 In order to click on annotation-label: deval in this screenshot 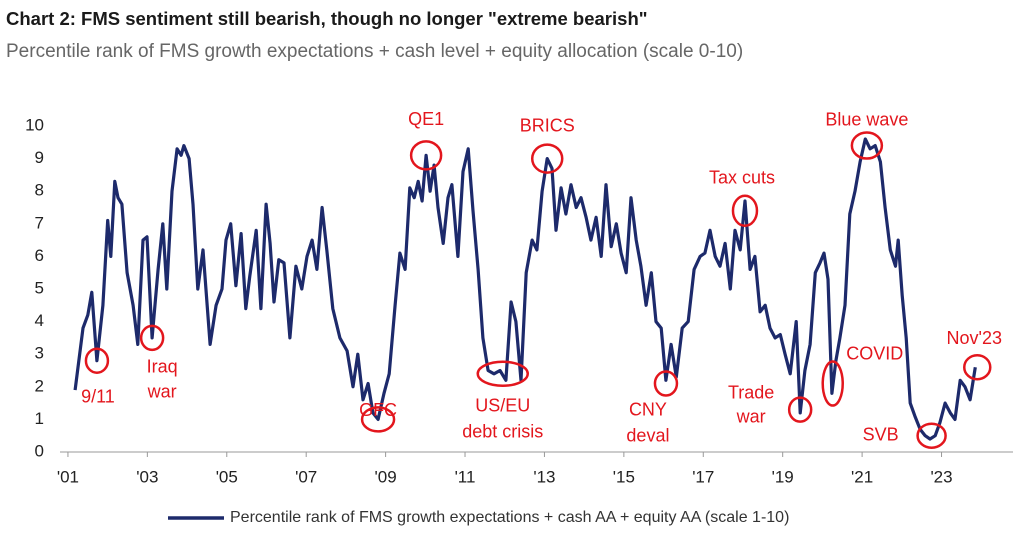, I will do `click(647, 435)`.